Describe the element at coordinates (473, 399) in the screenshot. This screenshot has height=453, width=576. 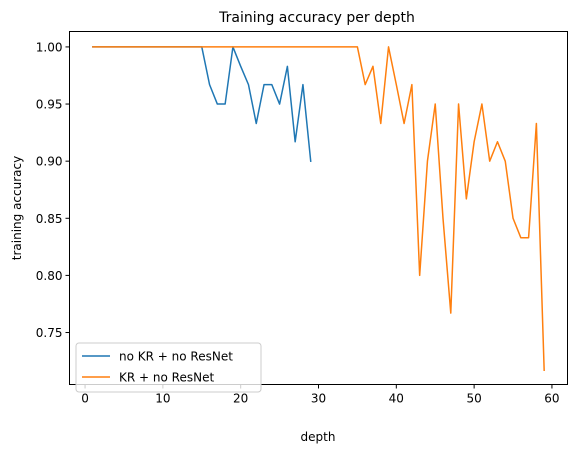
I see `x-tick-label: 50` at that location.